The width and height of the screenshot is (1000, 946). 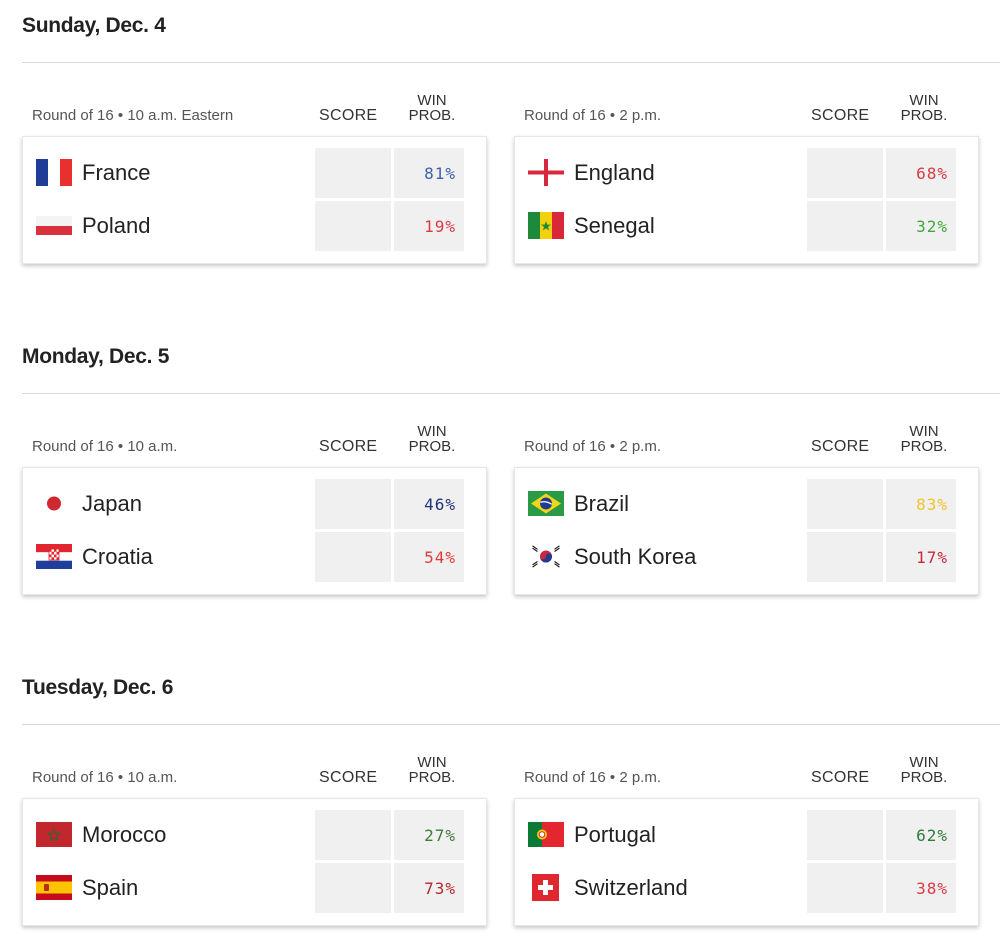 I want to click on team-row: Poland 19%, so click(x=254, y=226).